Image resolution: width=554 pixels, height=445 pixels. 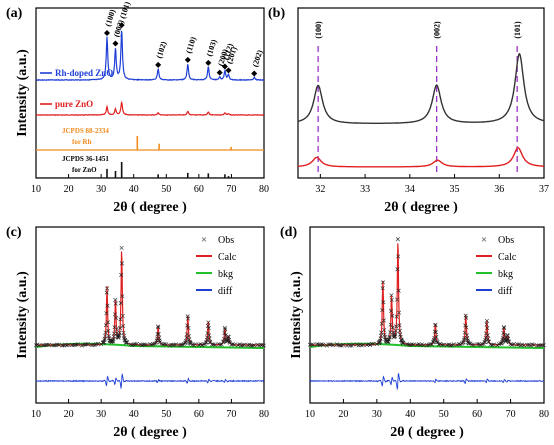 I want to click on panel-c-xtick-label: 80, so click(x=264, y=414).